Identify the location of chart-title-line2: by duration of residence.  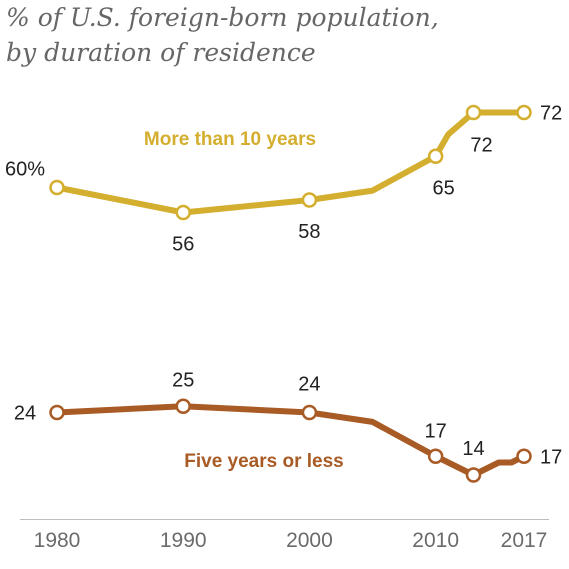
(161, 52).